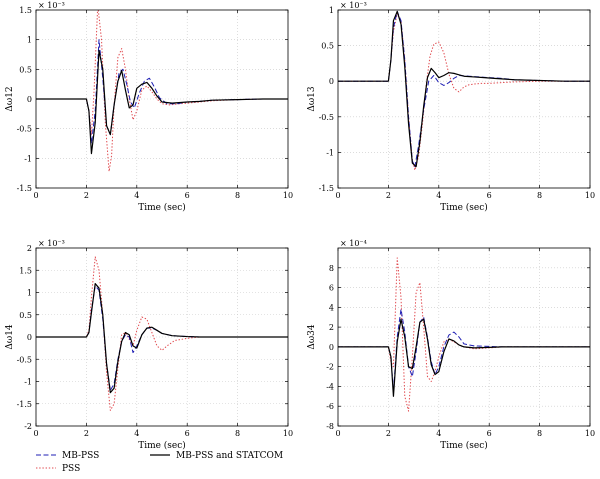  Describe the element at coordinates (330, 406) in the screenshot. I see `y-tick-label: -6` at that location.